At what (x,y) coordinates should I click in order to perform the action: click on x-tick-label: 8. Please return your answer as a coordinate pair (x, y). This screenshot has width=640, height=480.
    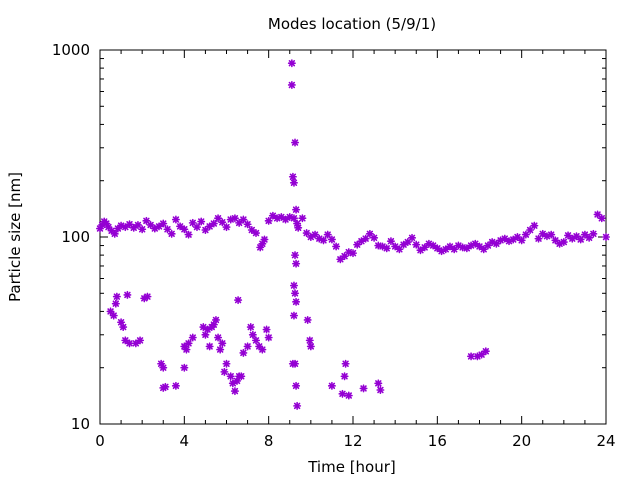
    Looking at the image, I should click on (269, 441).